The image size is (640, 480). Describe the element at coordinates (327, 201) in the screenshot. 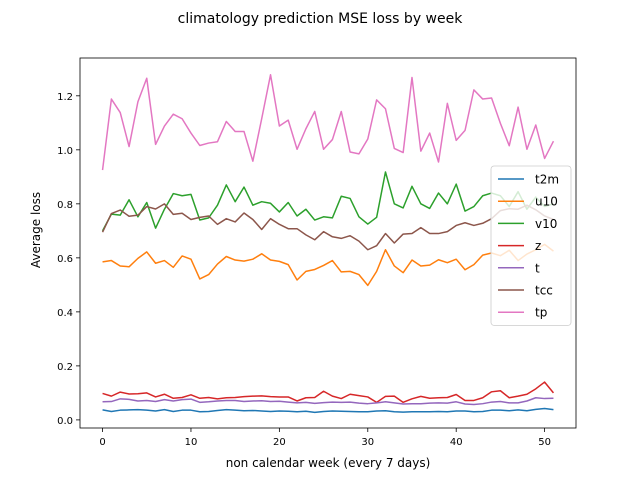

I see `series-line-v10` at that location.